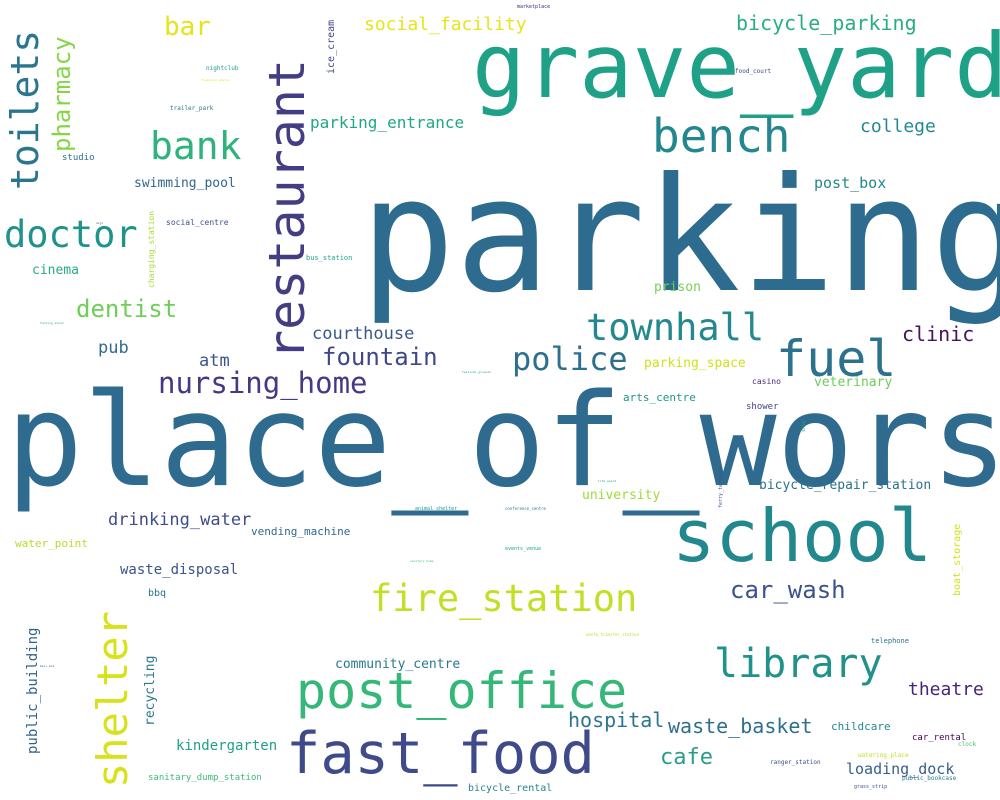  Describe the element at coordinates (677, 287) in the screenshot. I see `word-prison: prison` at that location.